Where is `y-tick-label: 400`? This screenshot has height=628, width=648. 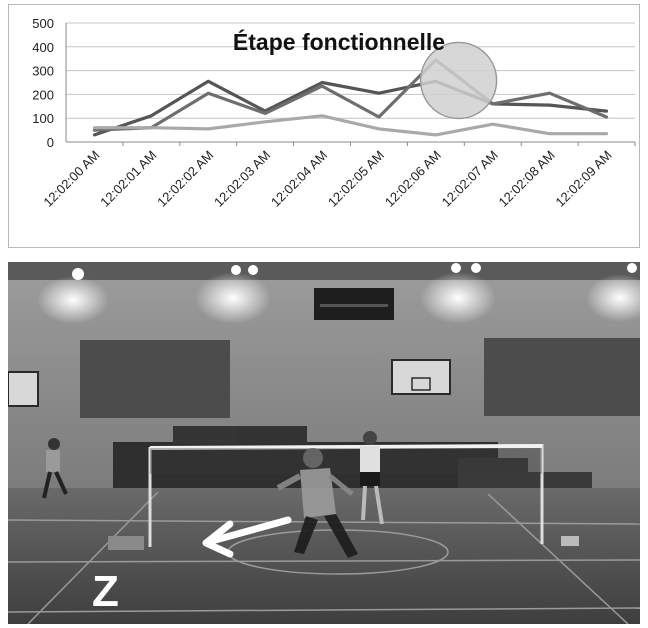 y-tick-label: 400 is located at coordinates (43, 47).